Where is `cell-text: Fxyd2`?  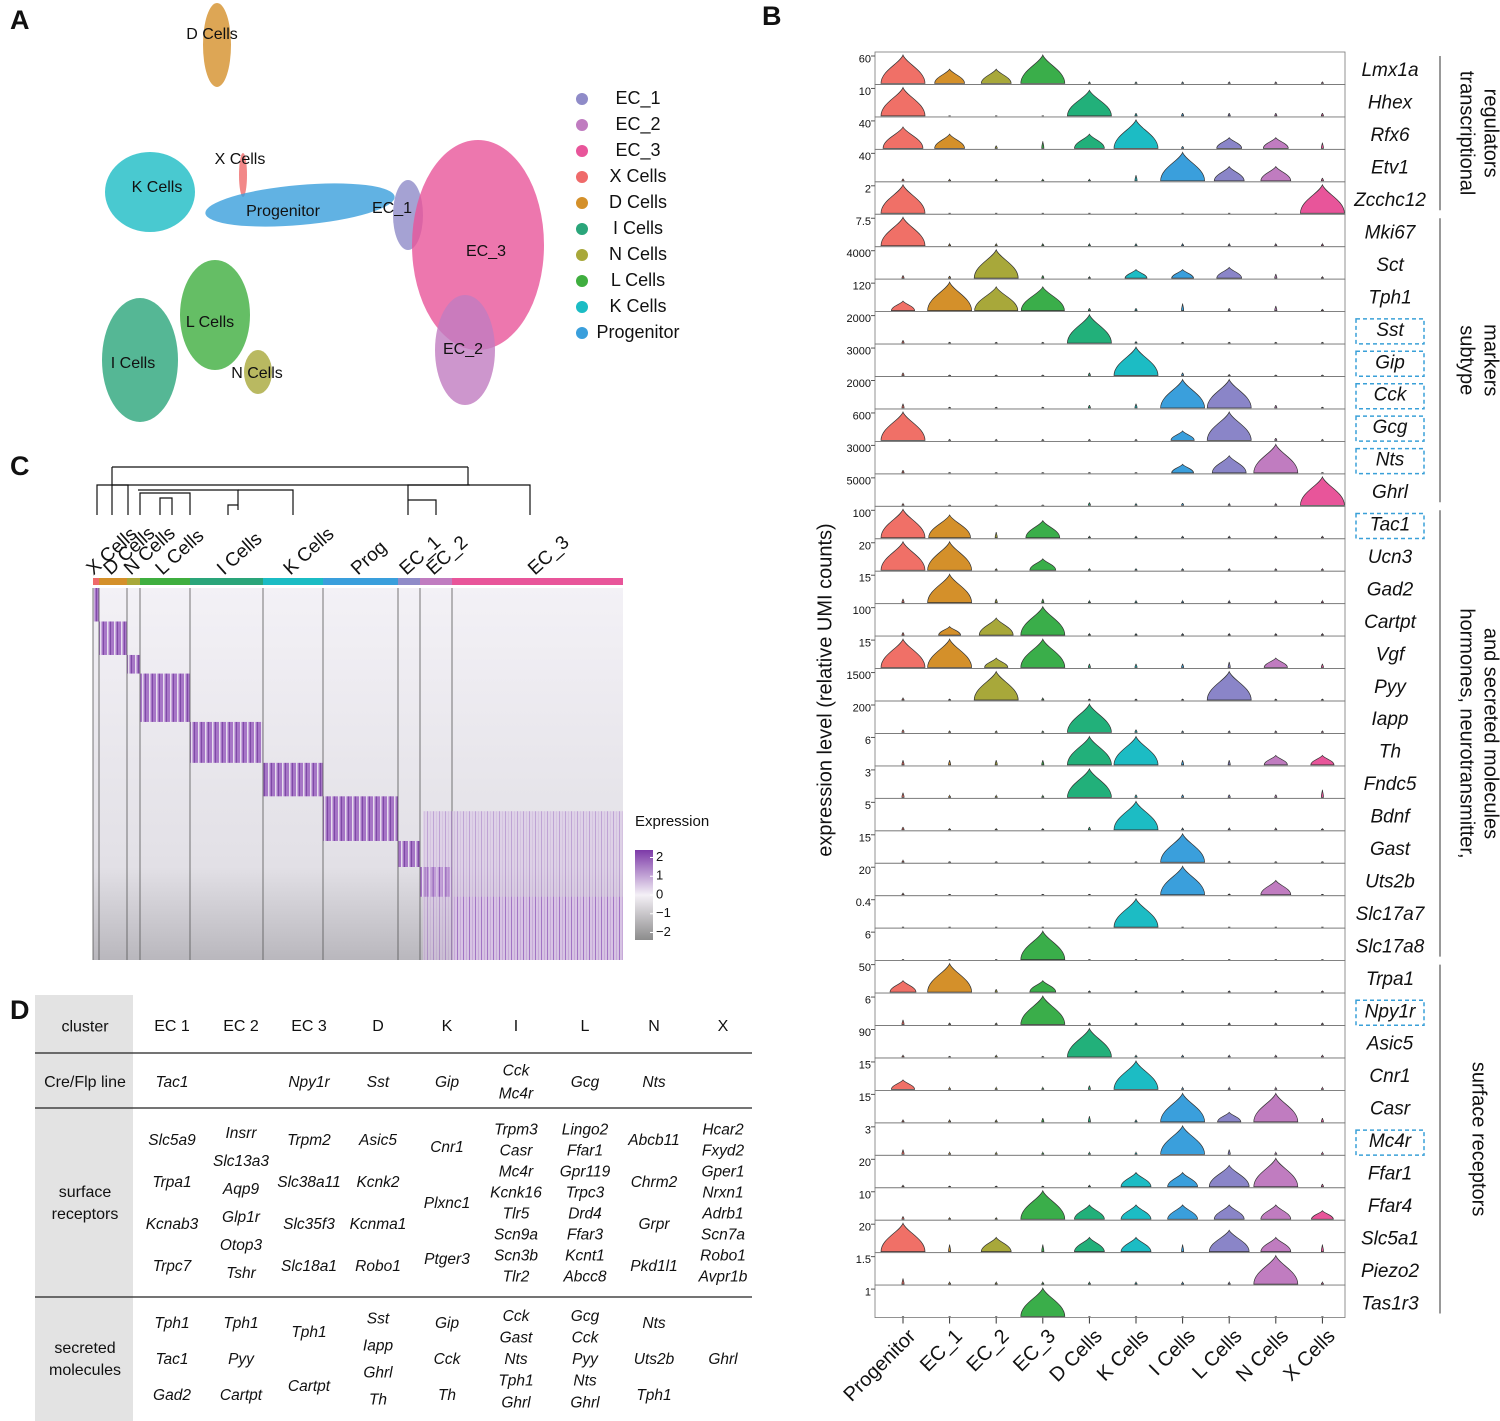 cell-text: Fxyd2 is located at coordinates (723, 1151).